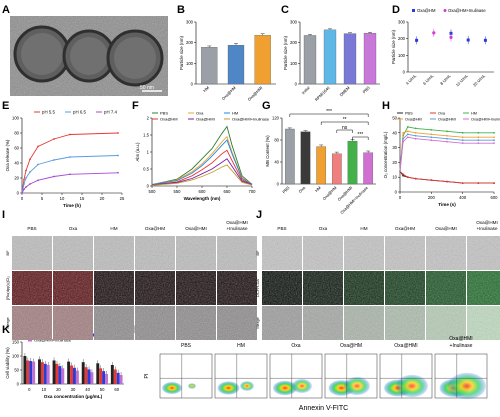 Image resolution: width=500 pixels, height=417 pixels. I want to click on panel-letter-a: A, so click(6, 10).